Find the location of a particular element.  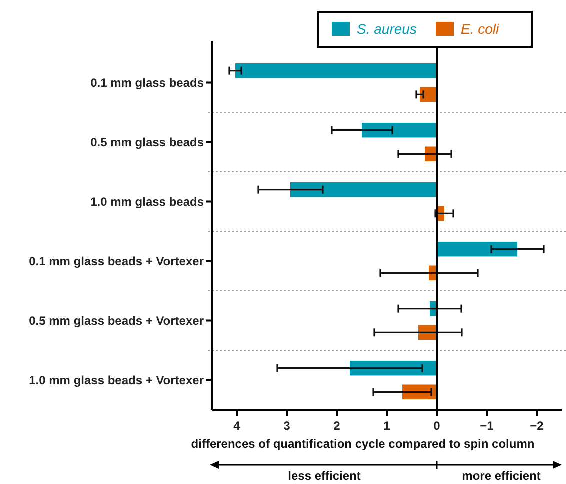

x-tick-label: 2 is located at coordinates (337, 426).